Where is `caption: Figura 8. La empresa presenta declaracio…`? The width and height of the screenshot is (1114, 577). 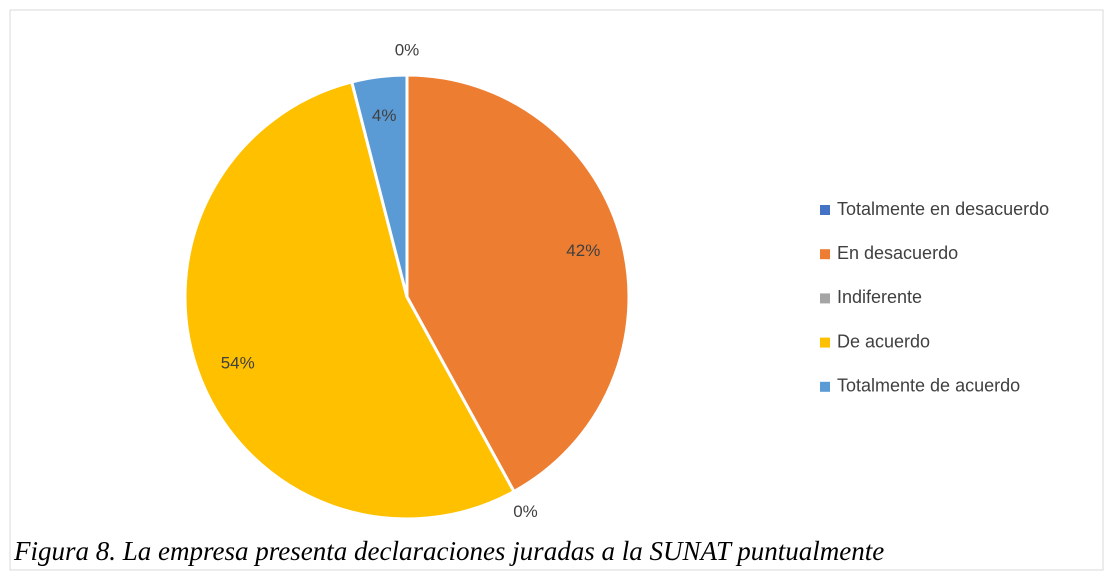
caption: Figura 8. La empresa presenta declaracio… is located at coordinates (448, 551).